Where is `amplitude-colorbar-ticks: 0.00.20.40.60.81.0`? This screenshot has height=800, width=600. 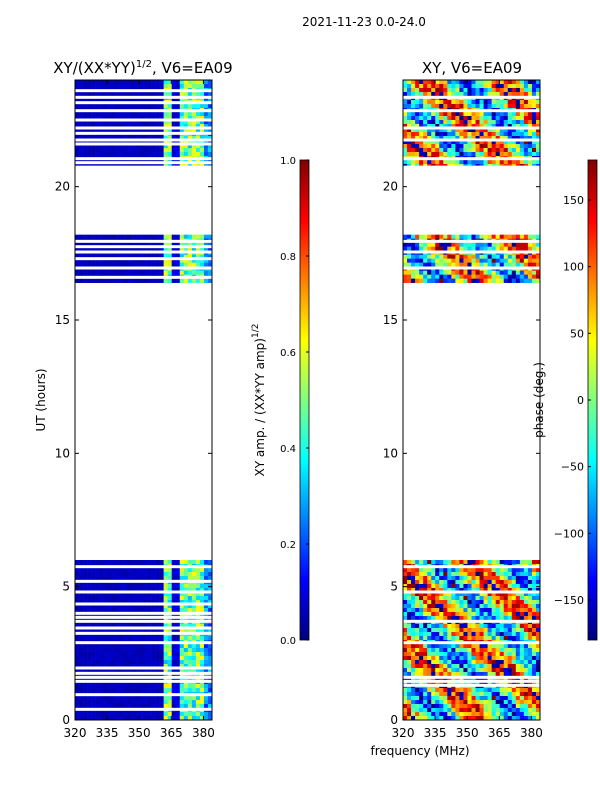
amplitude-colorbar-ticks: 0.00.20.40.60.81.0 is located at coordinates (294, 401).